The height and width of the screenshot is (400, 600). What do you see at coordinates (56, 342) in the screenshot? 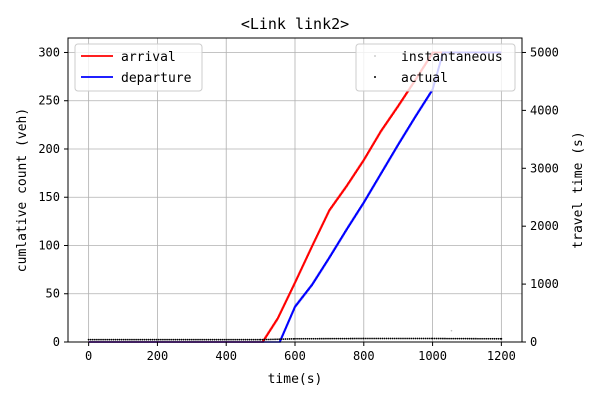
I see `y-tick-label: 0` at bounding box center [56, 342].